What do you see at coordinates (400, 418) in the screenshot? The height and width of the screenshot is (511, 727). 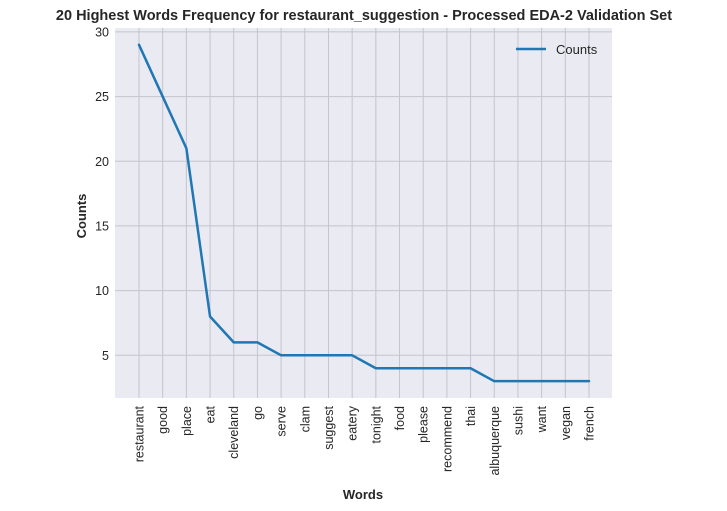 I see `x-tick-label: food` at bounding box center [400, 418].